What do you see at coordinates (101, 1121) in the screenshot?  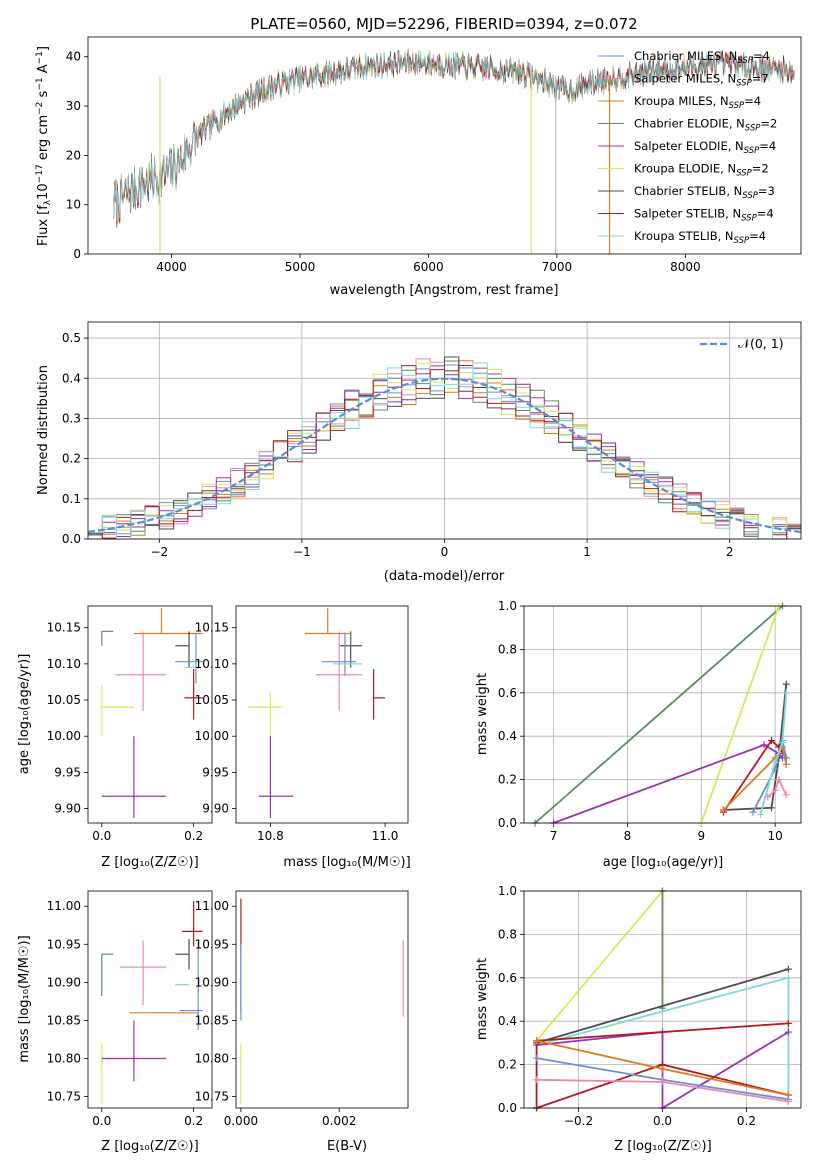 I see `x-tick-label: 0.0` at bounding box center [101, 1121].